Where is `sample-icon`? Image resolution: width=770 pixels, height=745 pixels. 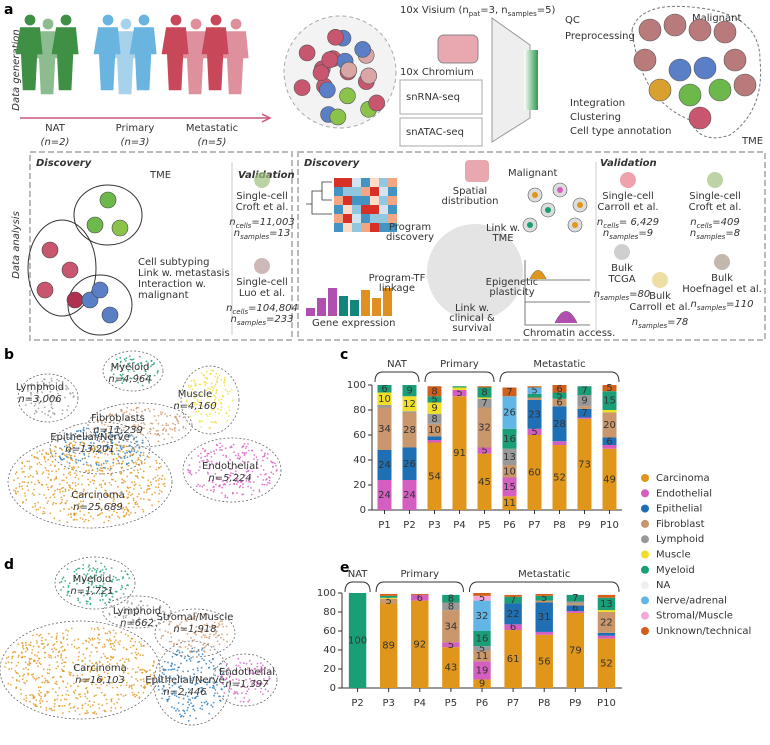 sample-icon is located at coordinates (622, 252).